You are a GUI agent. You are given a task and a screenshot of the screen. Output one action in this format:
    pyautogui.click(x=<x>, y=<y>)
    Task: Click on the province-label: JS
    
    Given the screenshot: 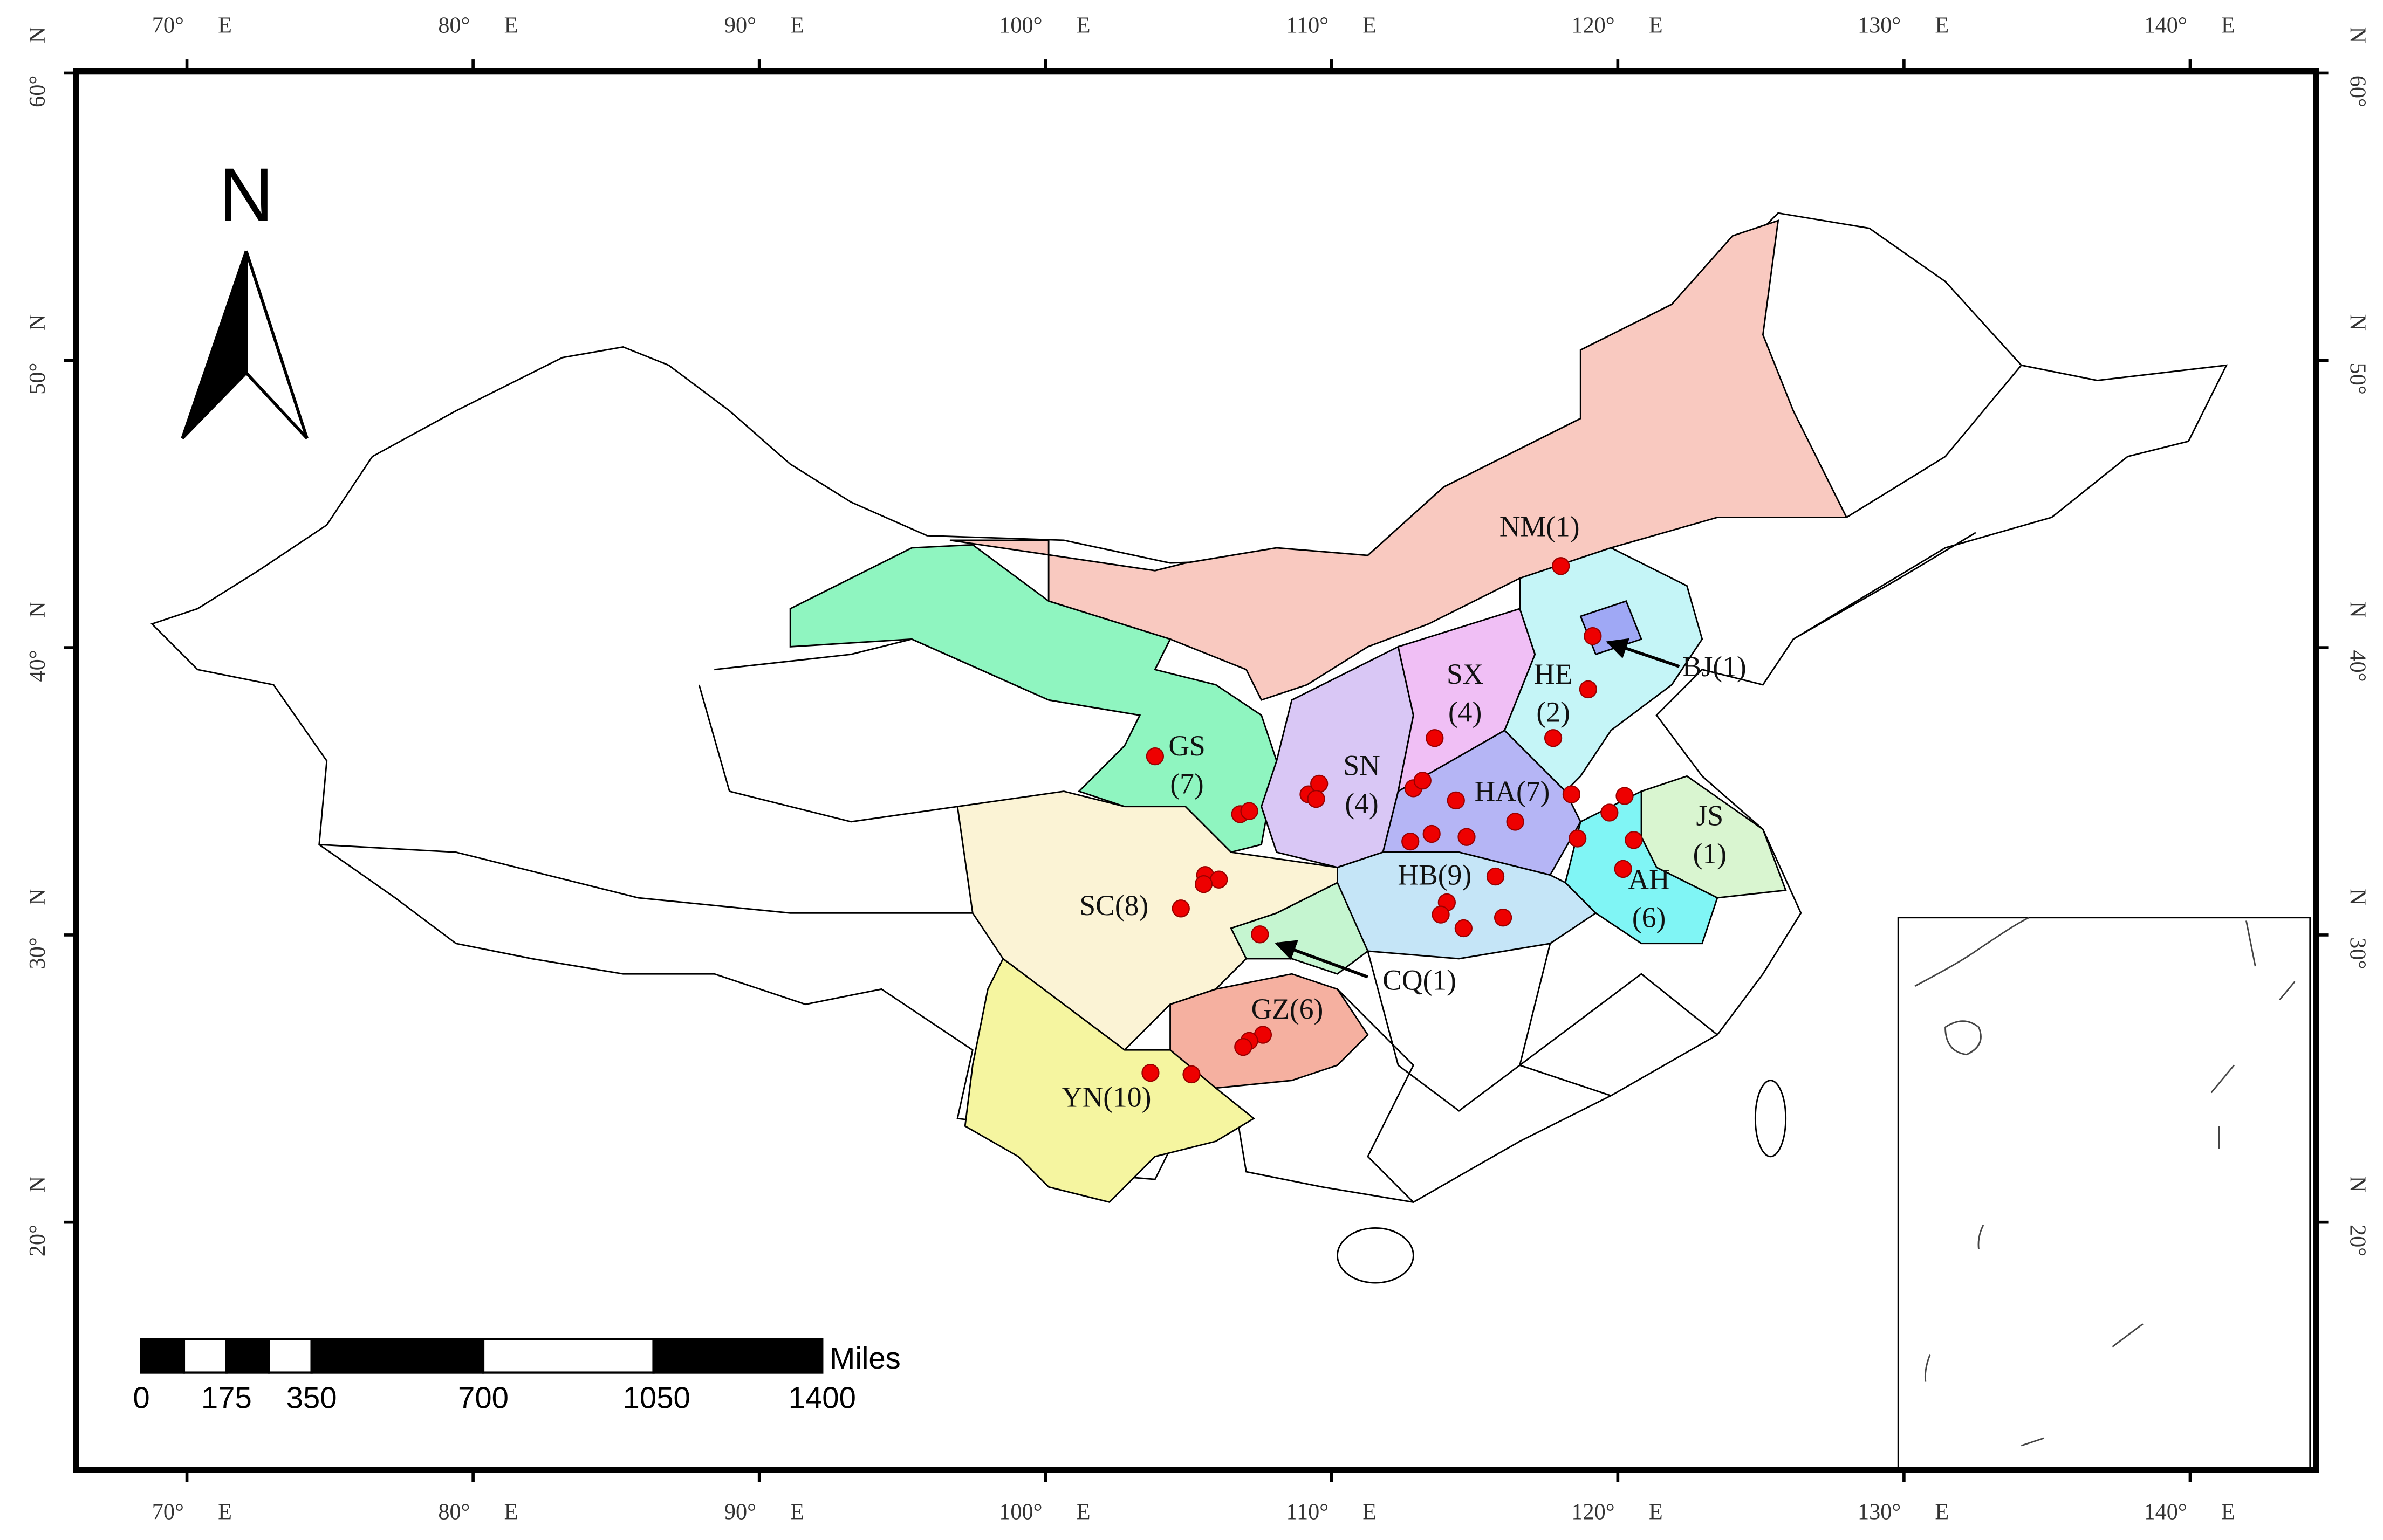 What is the action you would take?
    pyautogui.click(x=1710, y=816)
    